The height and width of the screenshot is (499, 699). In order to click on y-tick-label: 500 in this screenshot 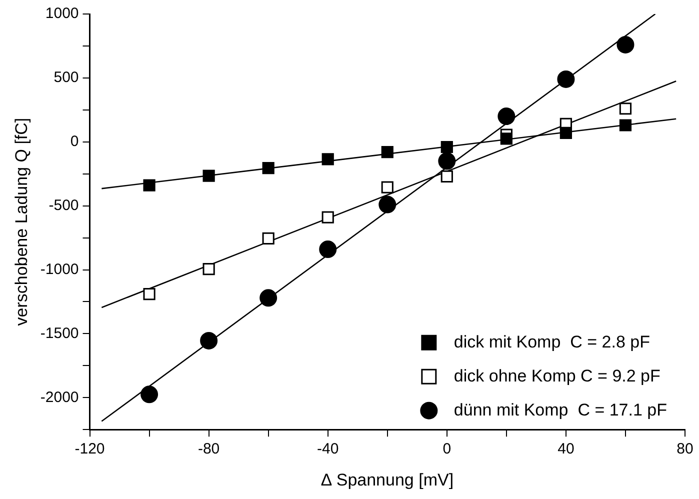, I will do `click(66, 77)`.